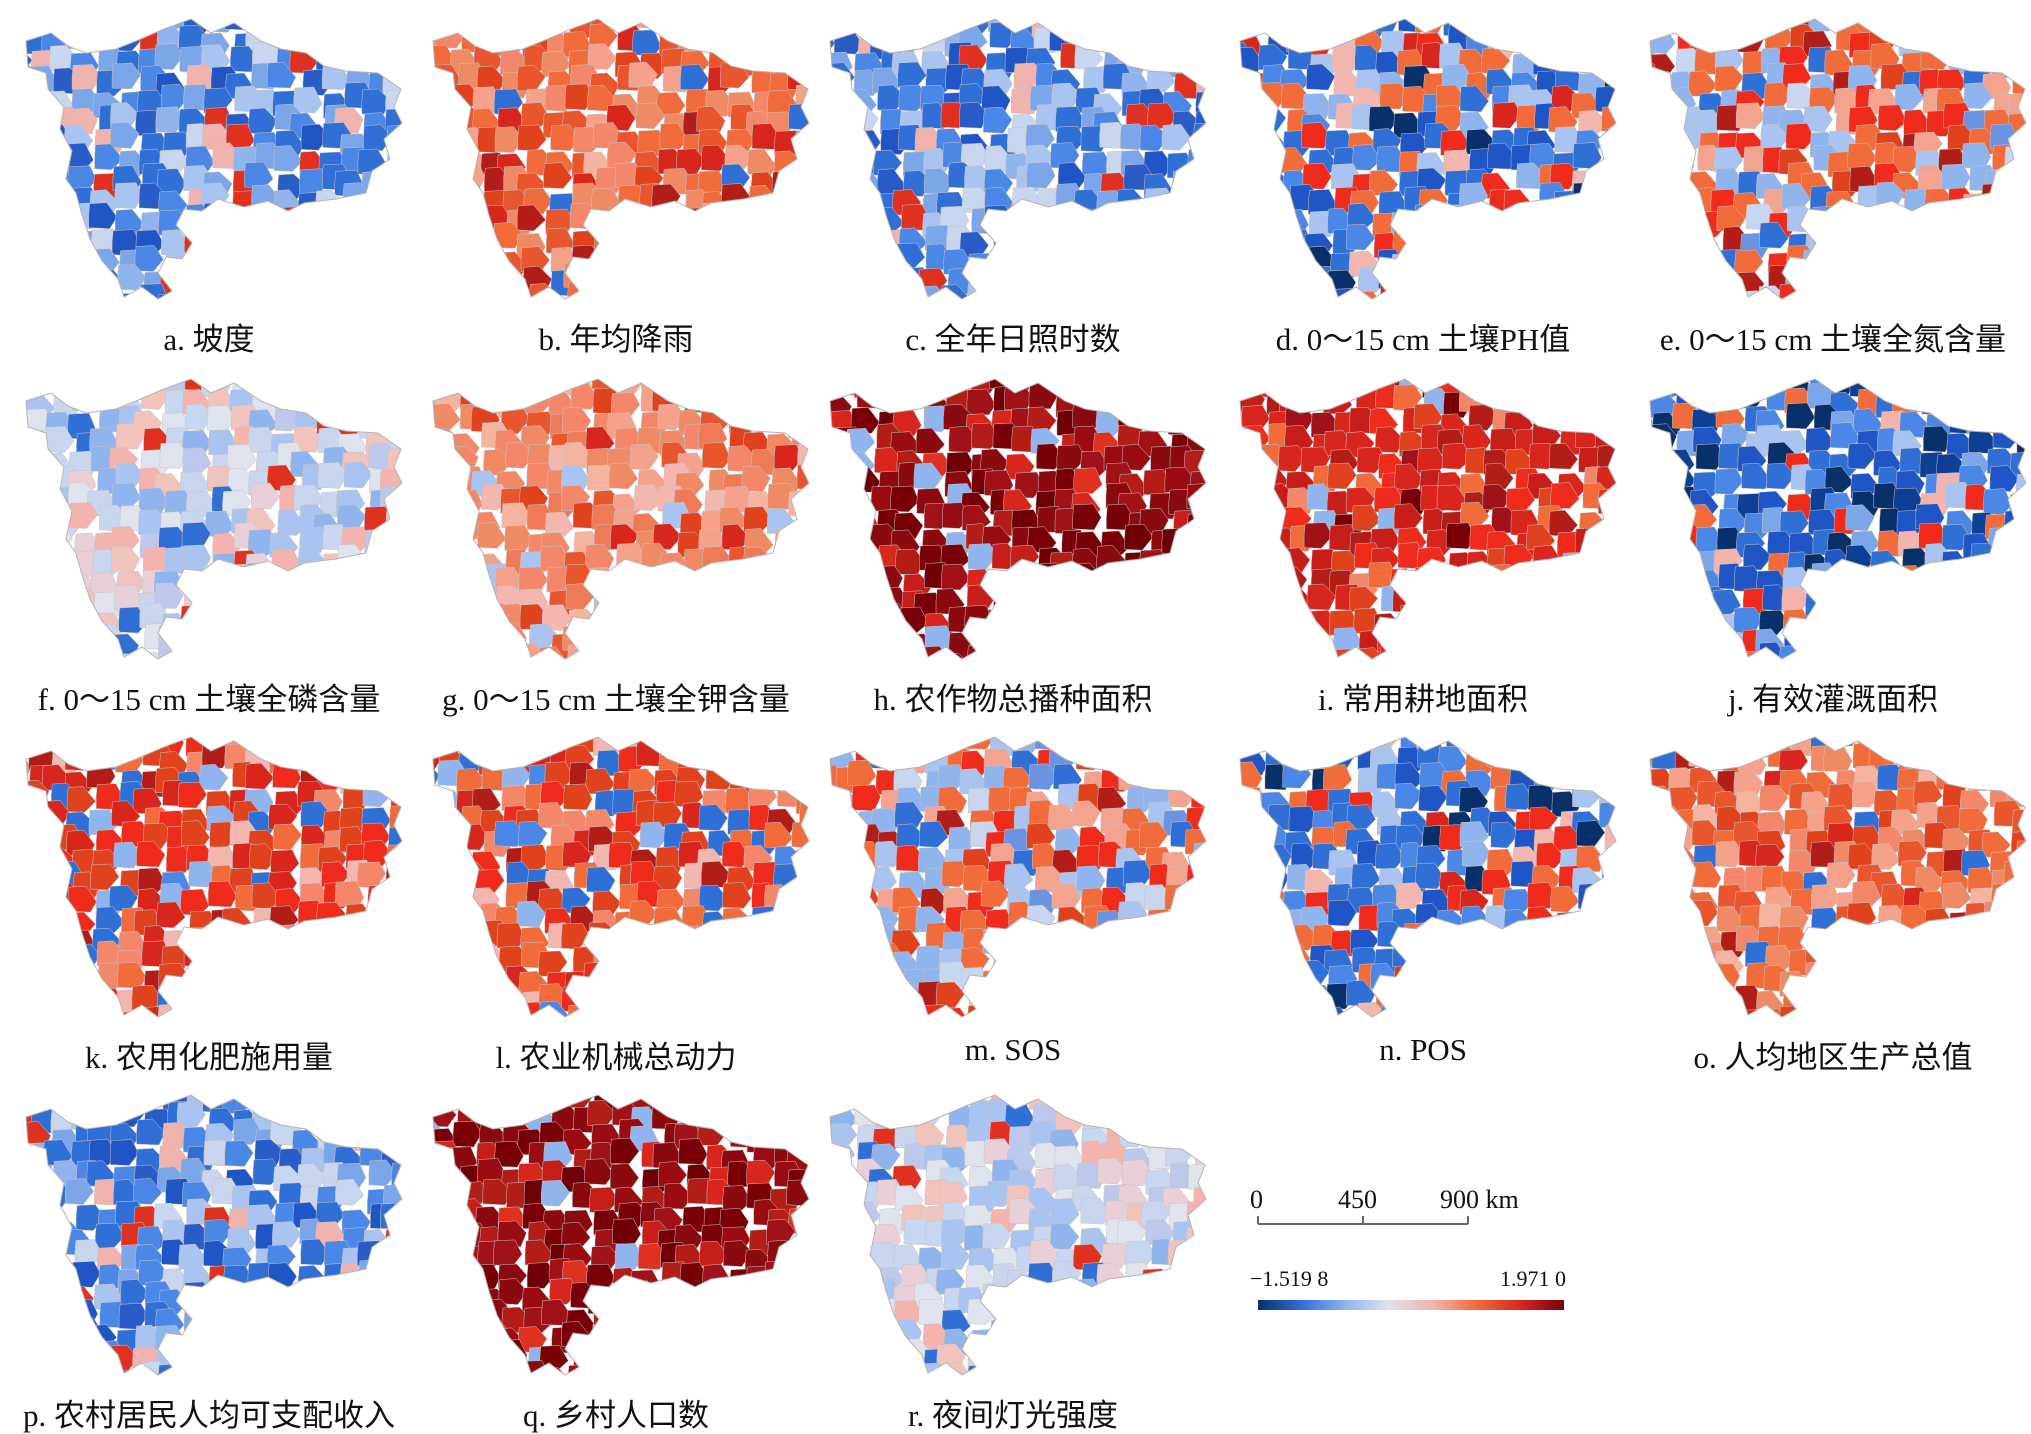 This screenshot has width=2031, height=1434. I want to click on panel-caption-g: g. 0～15 cm 土壤全钾含量, so click(616, 699).